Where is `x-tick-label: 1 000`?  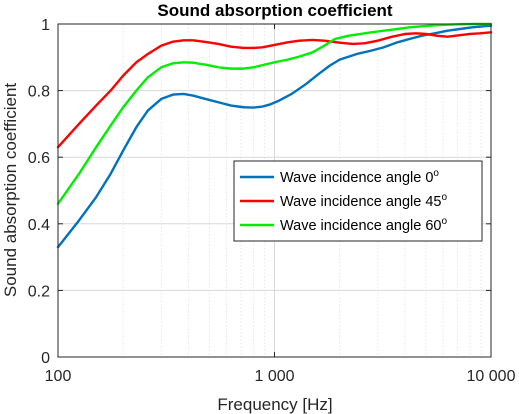 x-tick-label: 1 000 is located at coordinates (274, 376).